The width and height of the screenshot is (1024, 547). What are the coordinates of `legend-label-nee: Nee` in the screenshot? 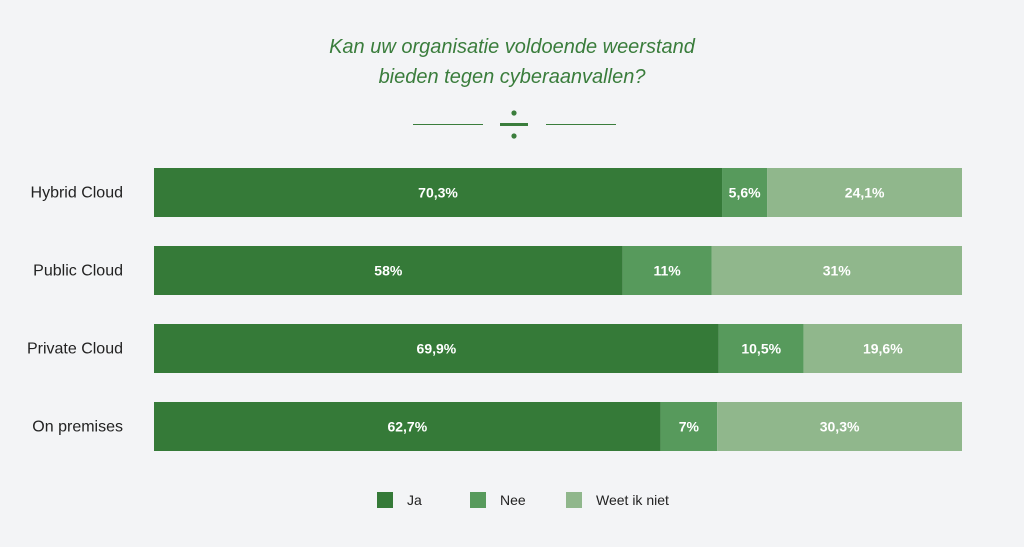 It's located at (513, 500).